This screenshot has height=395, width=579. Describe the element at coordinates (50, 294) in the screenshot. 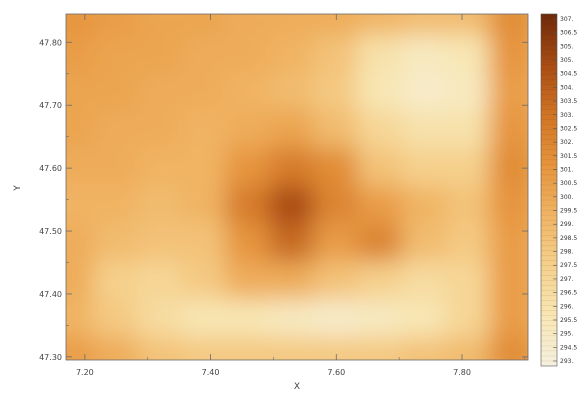

I see `y-tick-label: 47.40` at that location.